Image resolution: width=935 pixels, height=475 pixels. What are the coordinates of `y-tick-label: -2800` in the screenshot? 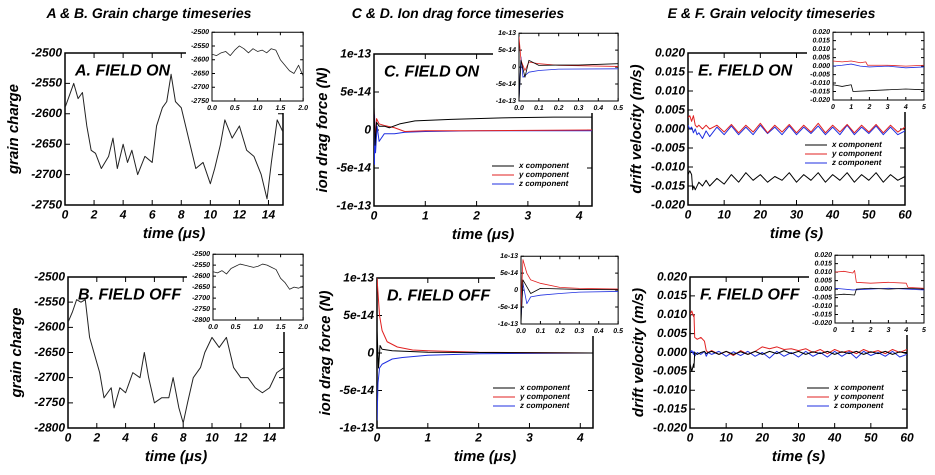 It's located at (50, 427).